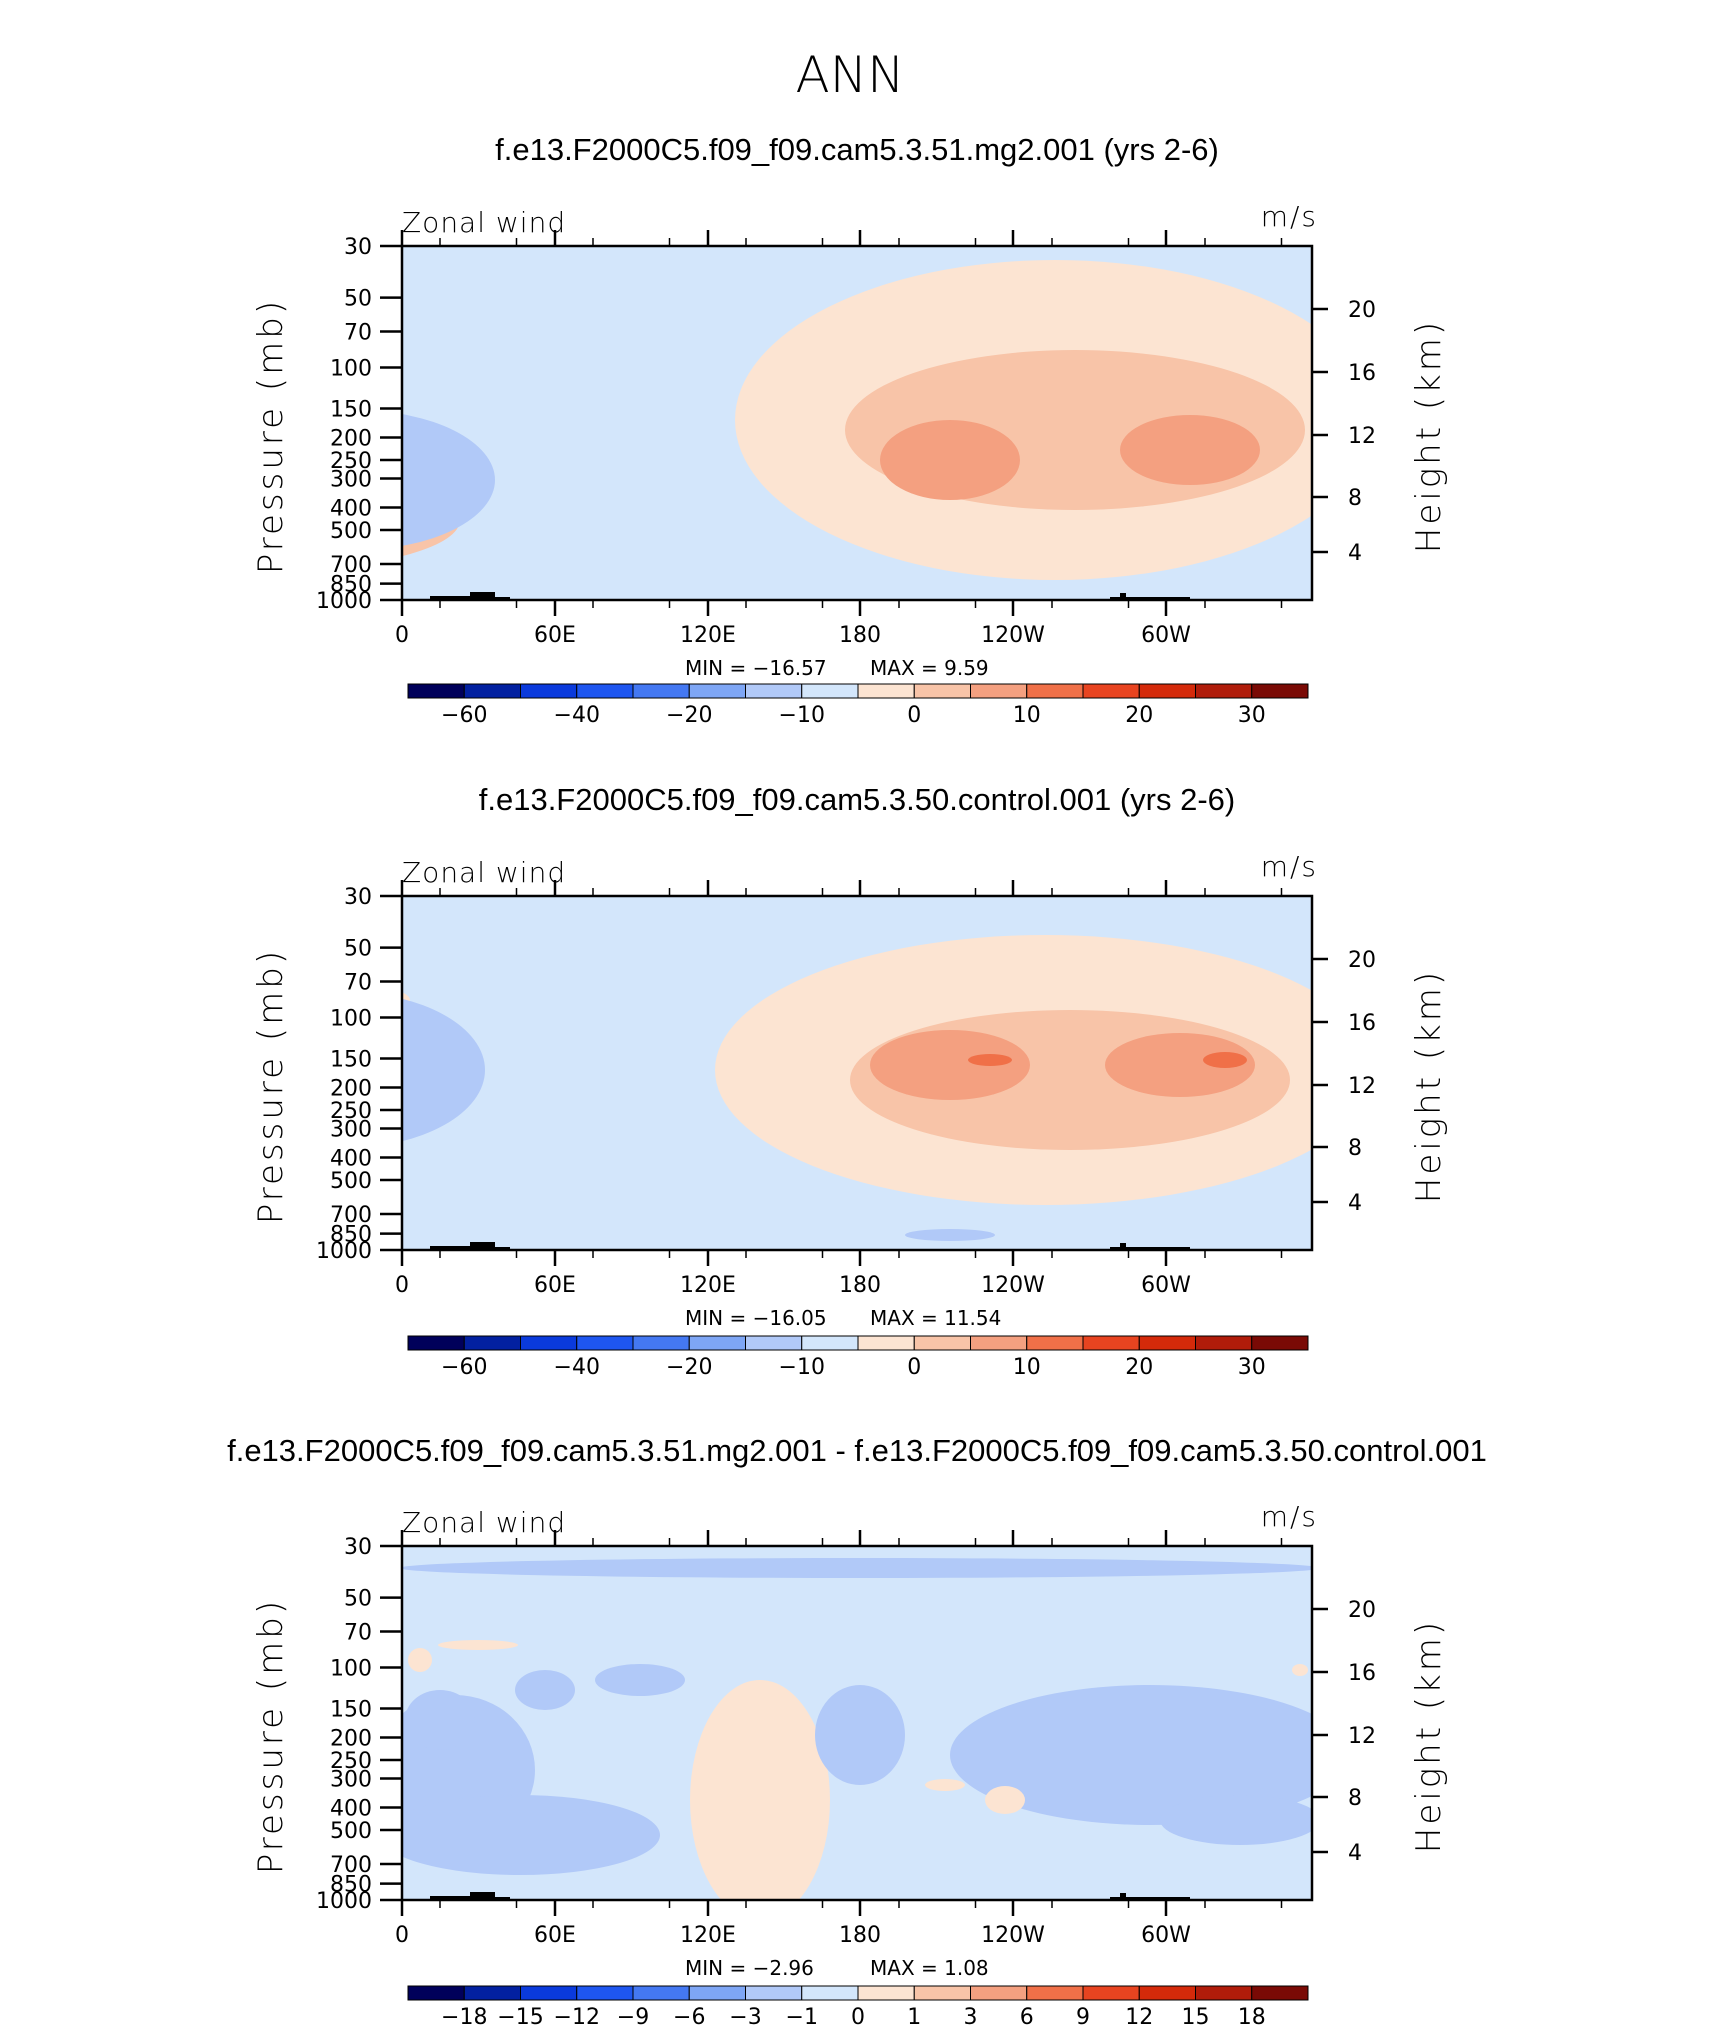  What do you see at coordinates (1252, 2017) in the screenshot?
I see `colorbar-label: 18` at bounding box center [1252, 2017].